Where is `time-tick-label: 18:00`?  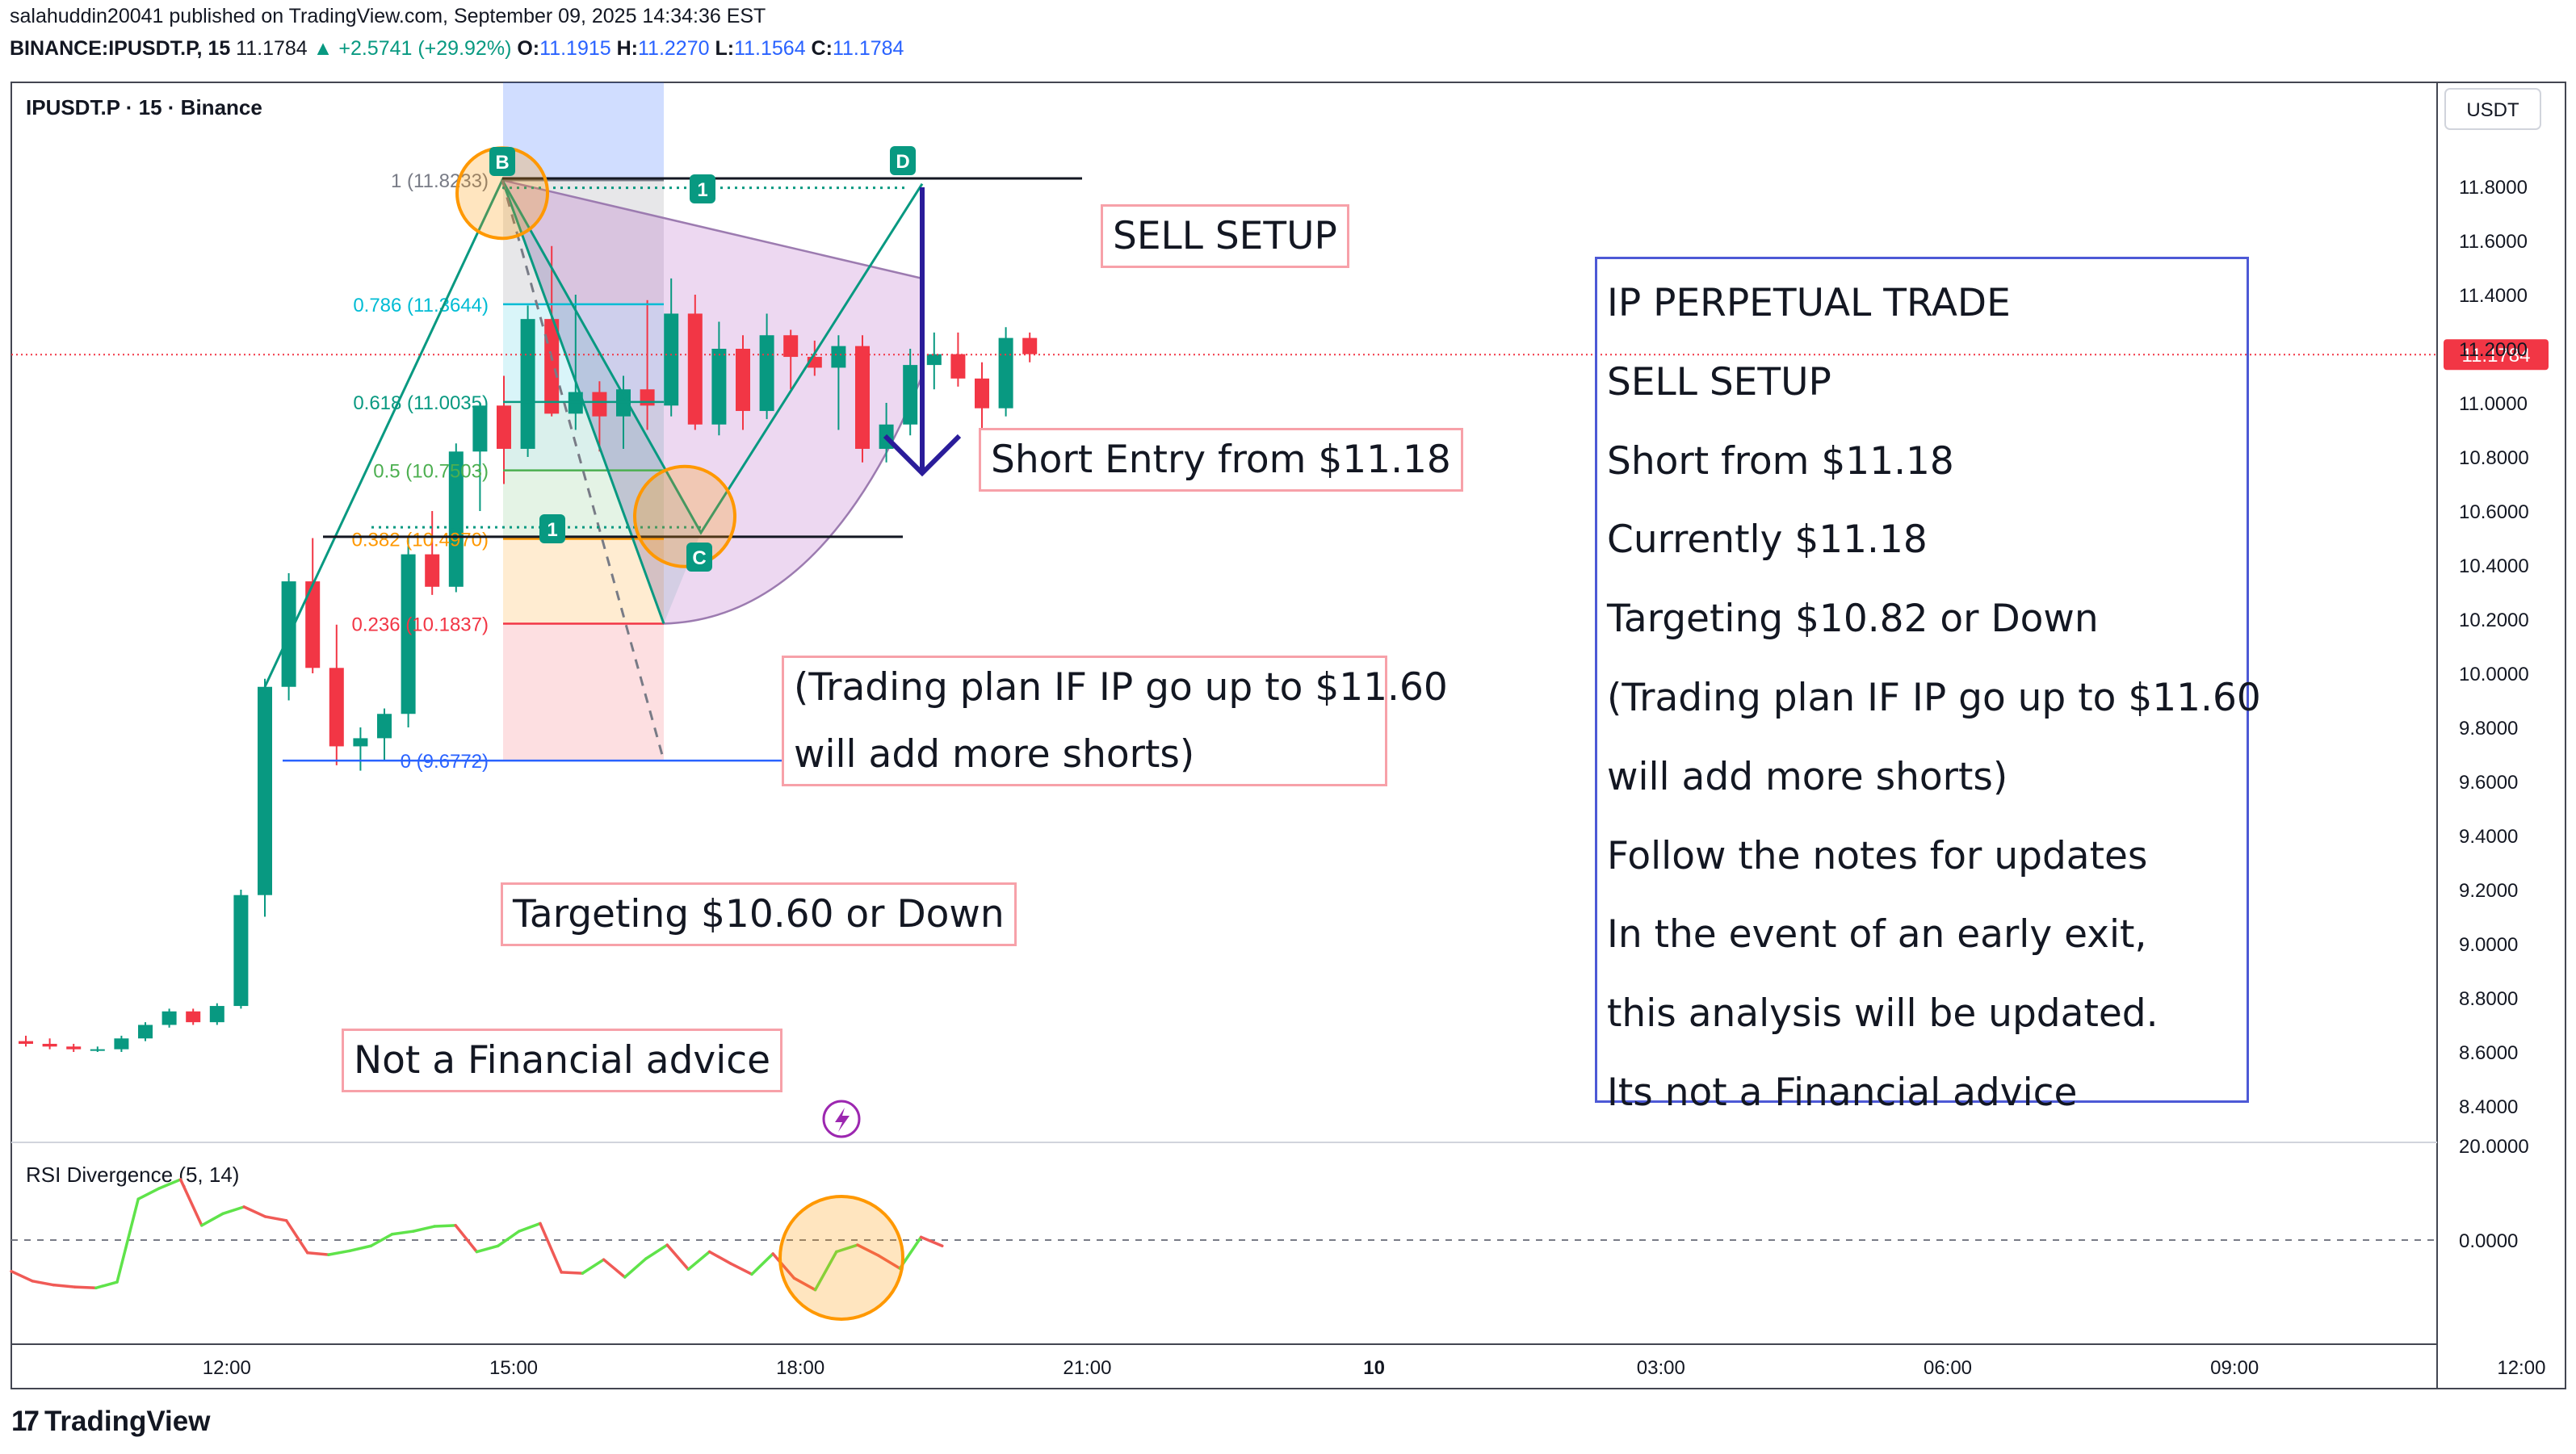
time-tick-label: 18:00 is located at coordinates (800, 1368).